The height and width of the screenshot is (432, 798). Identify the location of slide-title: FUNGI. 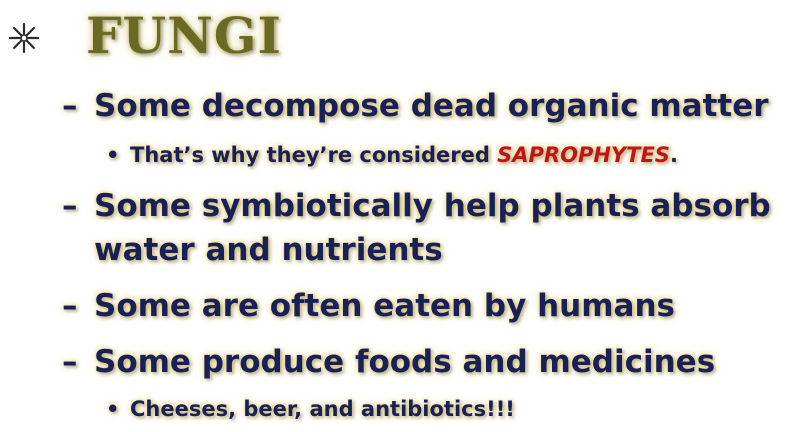
(184, 35).